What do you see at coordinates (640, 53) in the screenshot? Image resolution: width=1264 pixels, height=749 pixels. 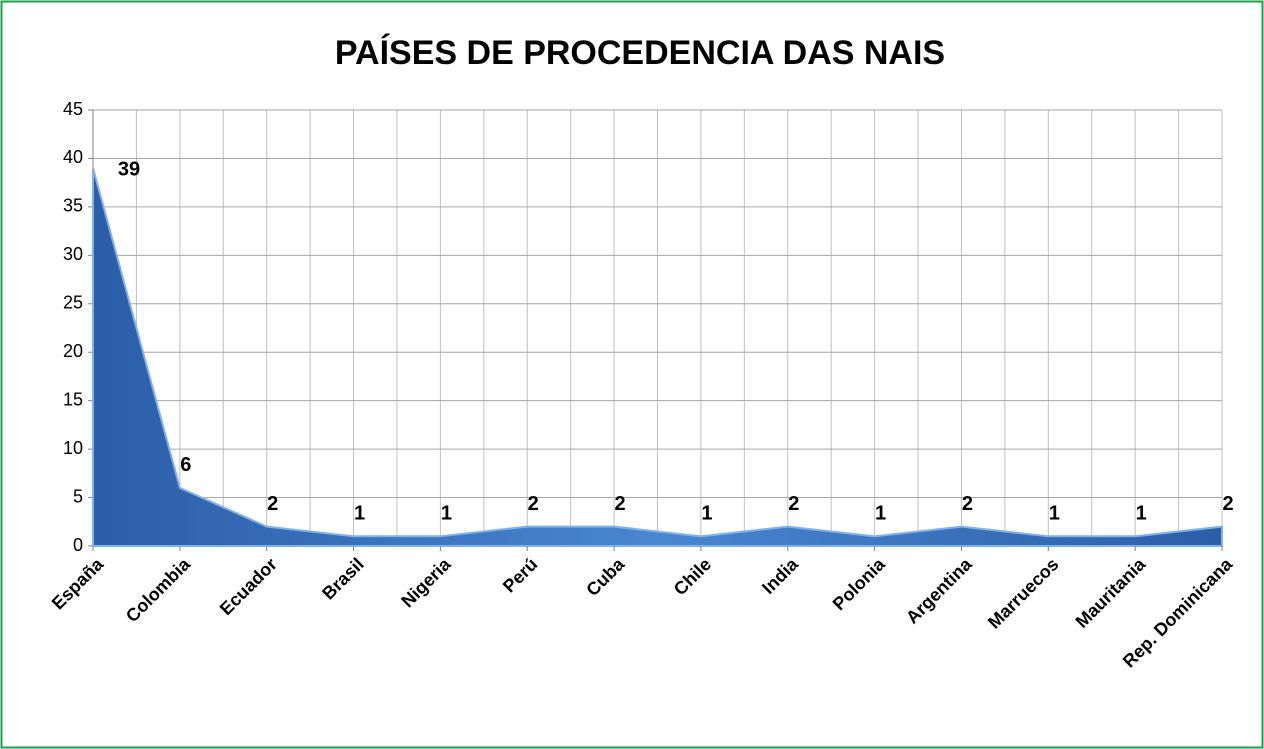 I see `chart-title: PAÍSES DE PROCEDENCIA DAS NAIS` at bounding box center [640, 53].